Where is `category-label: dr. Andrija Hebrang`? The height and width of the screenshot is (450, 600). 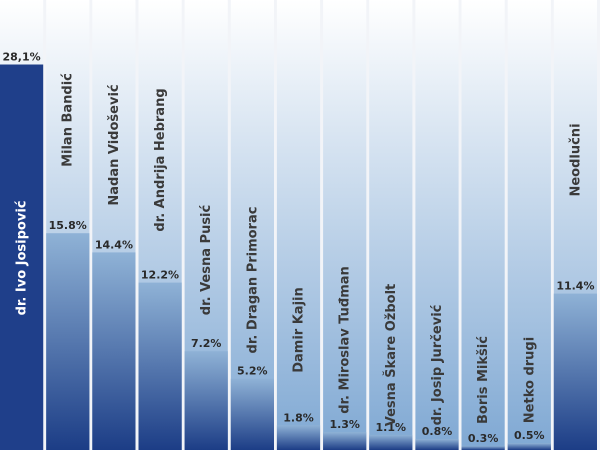 category-label: dr. Andrija Hebrang is located at coordinates (160, 159).